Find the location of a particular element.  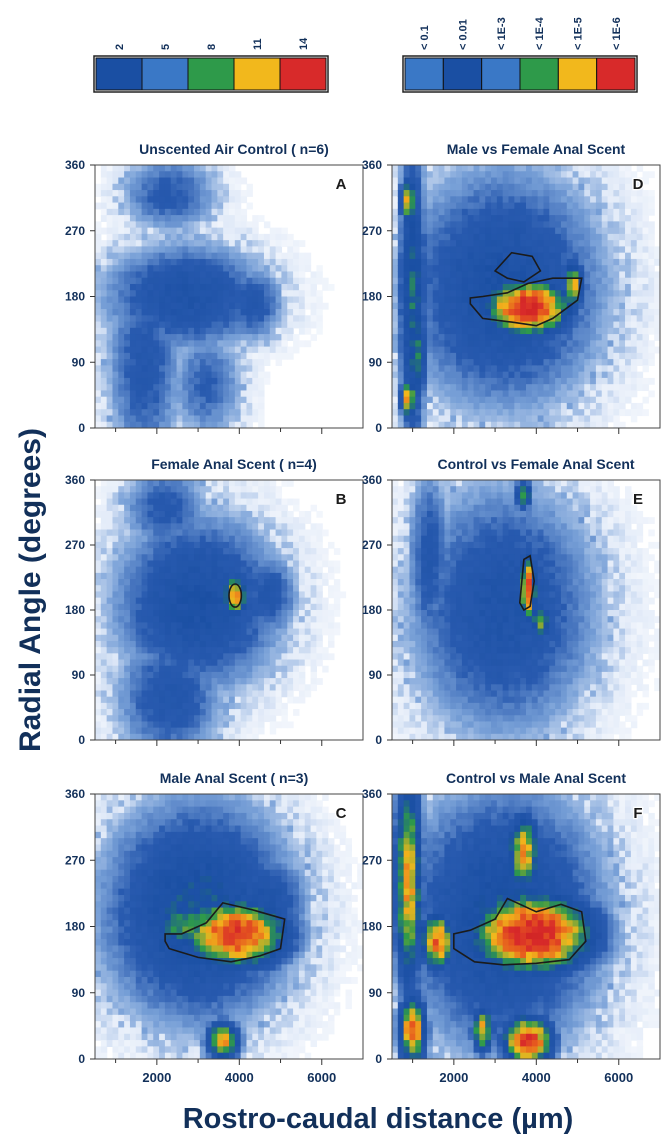

y-tick-label: 90 is located at coordinates (79, 675).